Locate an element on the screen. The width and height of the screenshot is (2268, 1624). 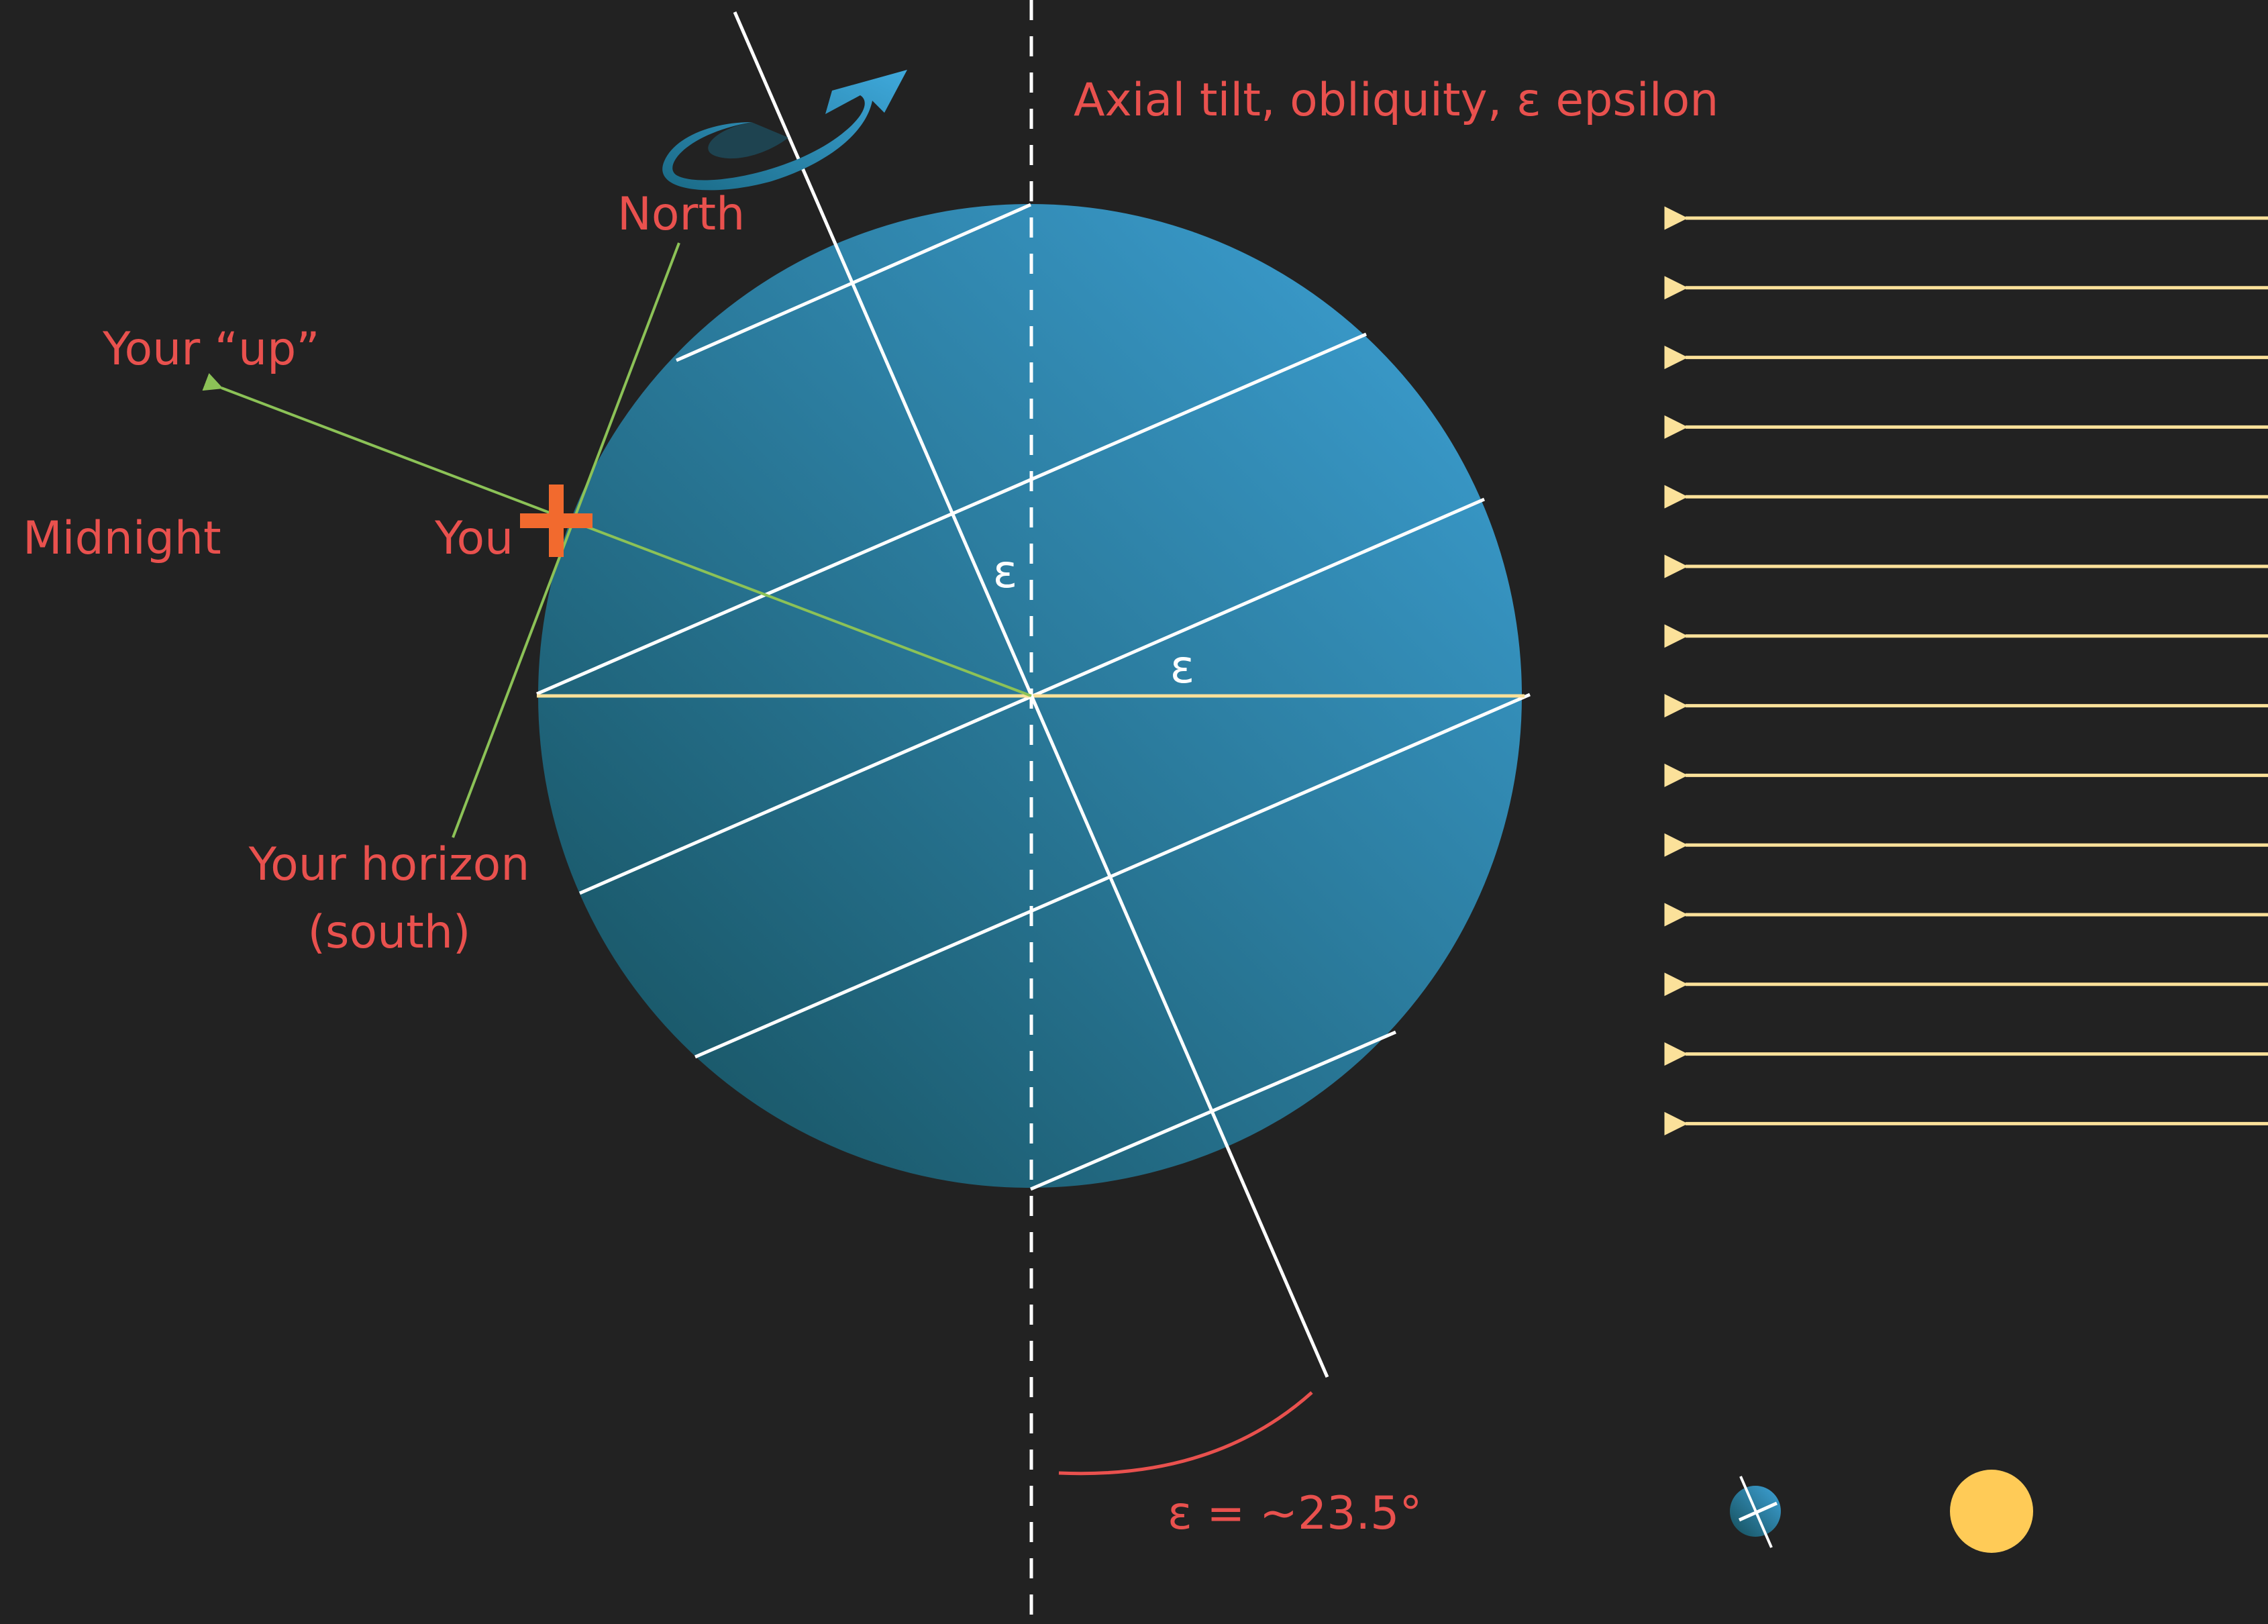
midnight-label: Midnight is located at coordinates (122, 538).